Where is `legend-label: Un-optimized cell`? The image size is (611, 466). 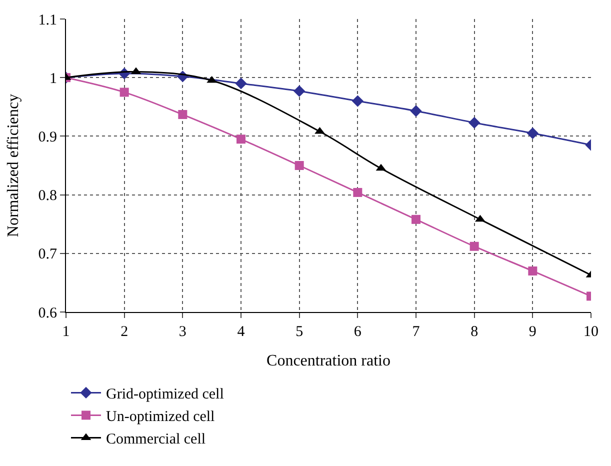
legend-label: Un-optimized cell is located at coordinates (160, 417).